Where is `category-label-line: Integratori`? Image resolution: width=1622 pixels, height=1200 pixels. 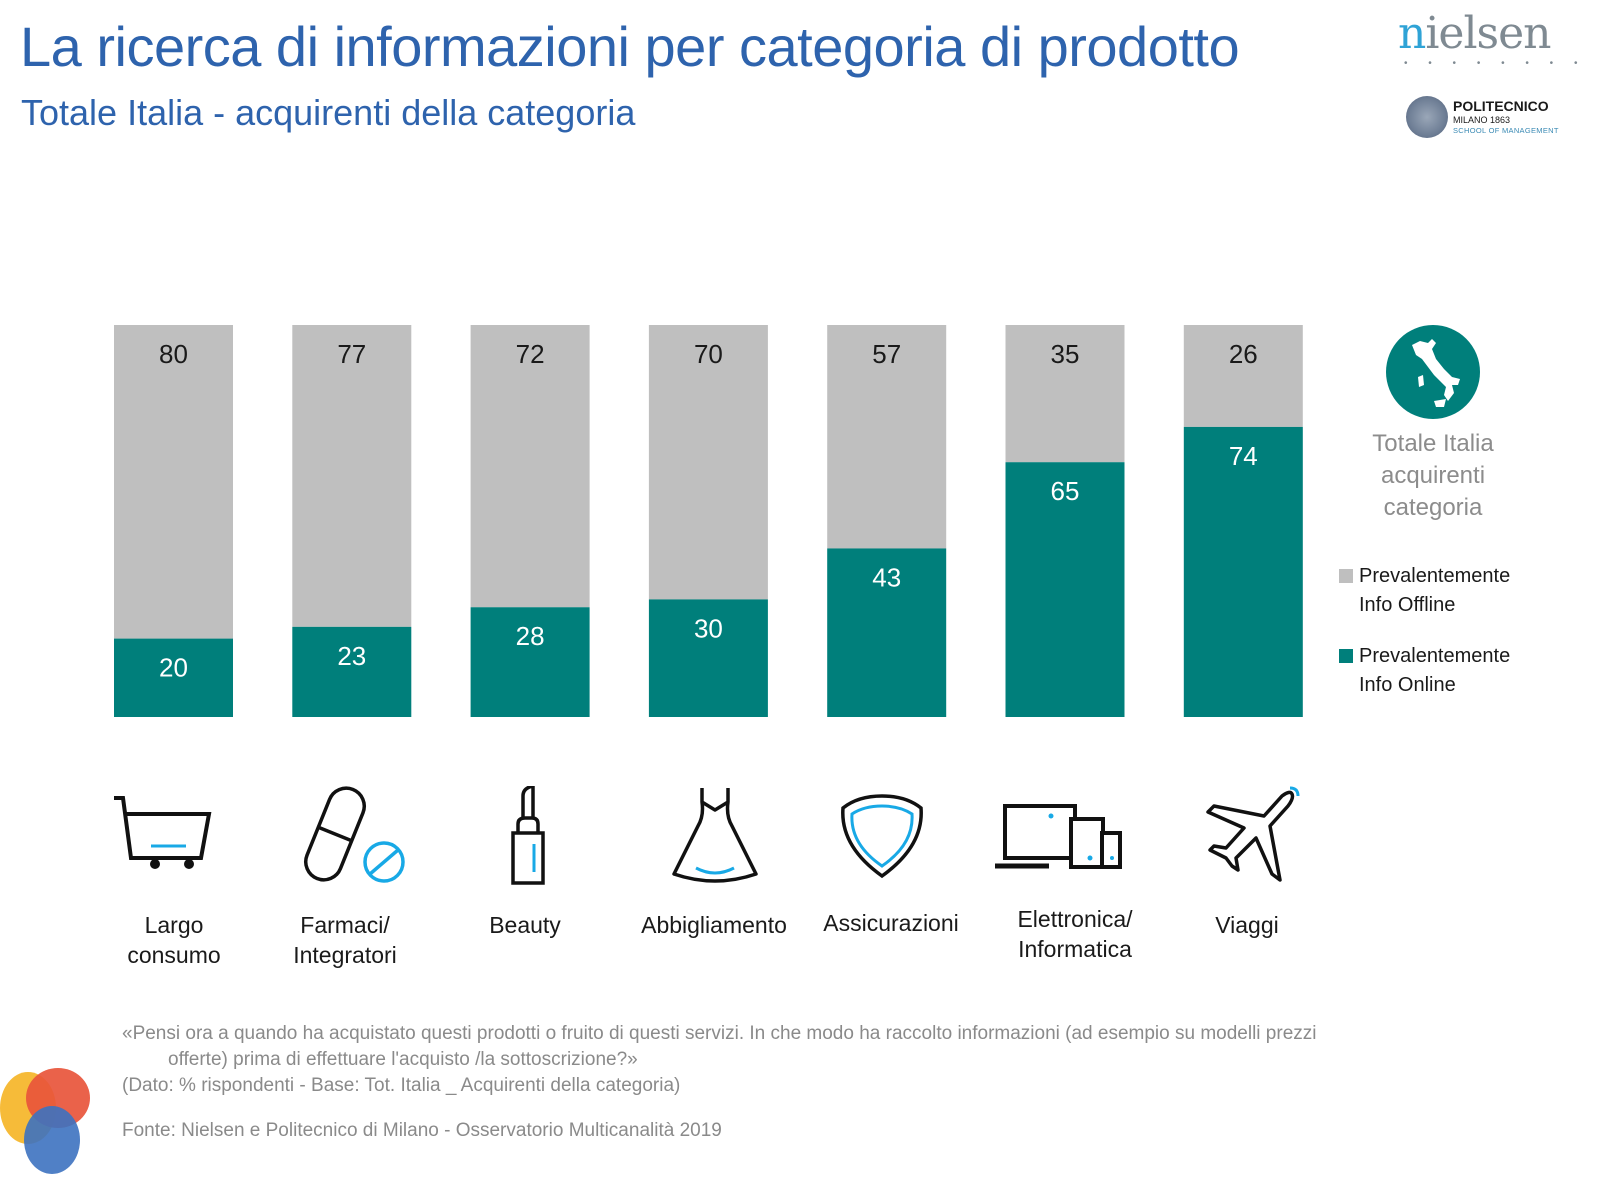
category-label-line: Integratori is located at coordinates (345, 955).